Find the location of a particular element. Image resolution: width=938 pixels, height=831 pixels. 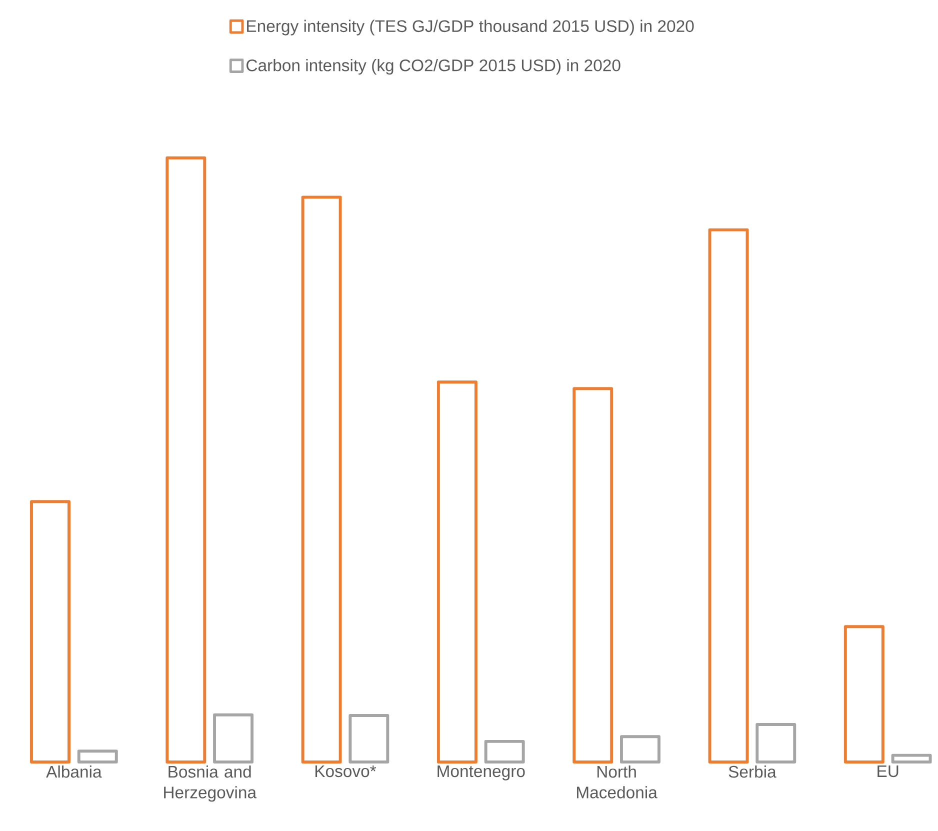

x-tick-label: EU is located at coordinates (888, 771).